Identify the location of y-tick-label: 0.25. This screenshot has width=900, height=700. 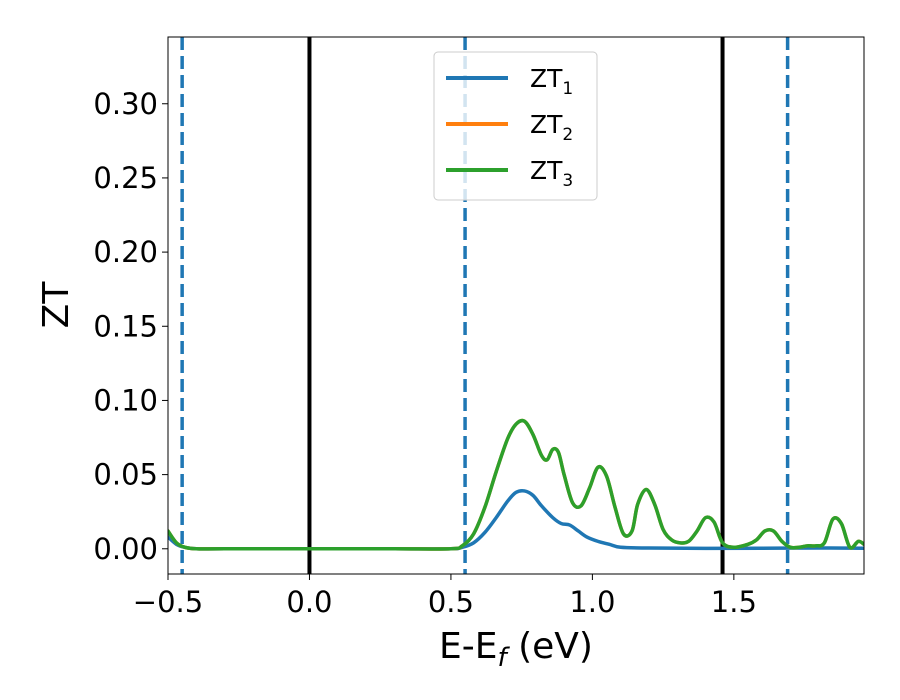
(125, 178).